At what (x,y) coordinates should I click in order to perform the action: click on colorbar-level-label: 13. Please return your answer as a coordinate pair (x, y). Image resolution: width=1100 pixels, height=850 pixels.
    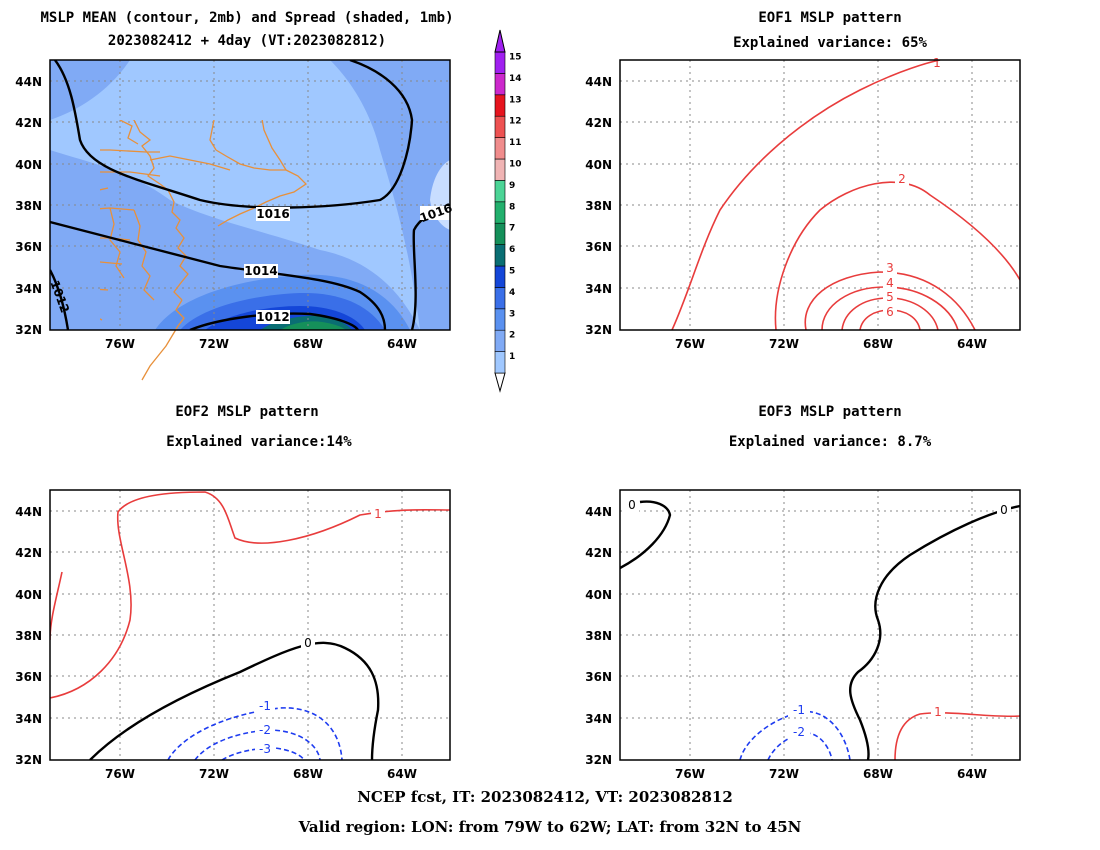
    Looking at the image, I should click on (515, 100).